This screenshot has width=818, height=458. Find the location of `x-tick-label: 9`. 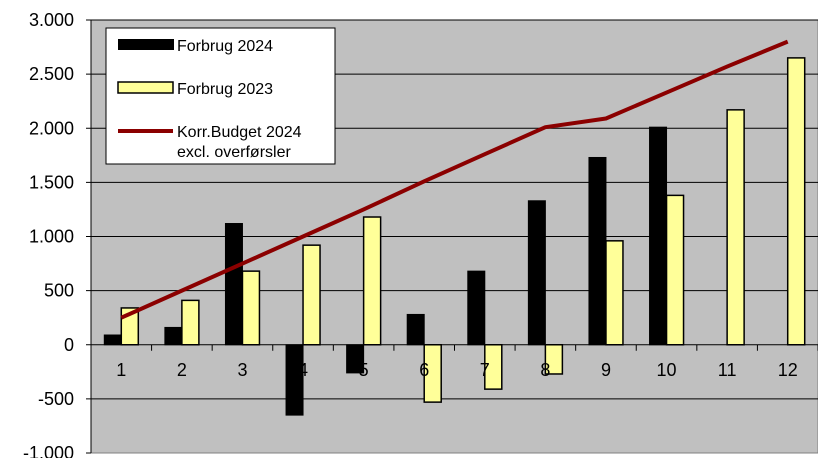

x-tick-label: 9 is located at coordinates (606, 370).